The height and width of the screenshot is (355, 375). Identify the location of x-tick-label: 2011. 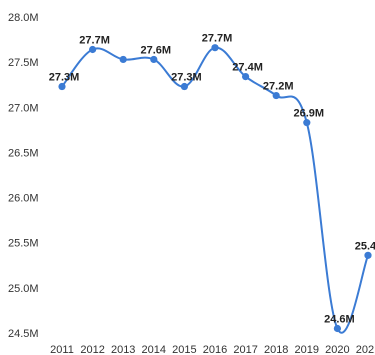
(62, 349).